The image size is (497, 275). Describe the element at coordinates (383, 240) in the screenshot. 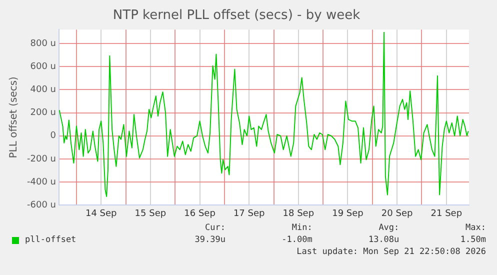

I see `text: 13.08u` at that location.